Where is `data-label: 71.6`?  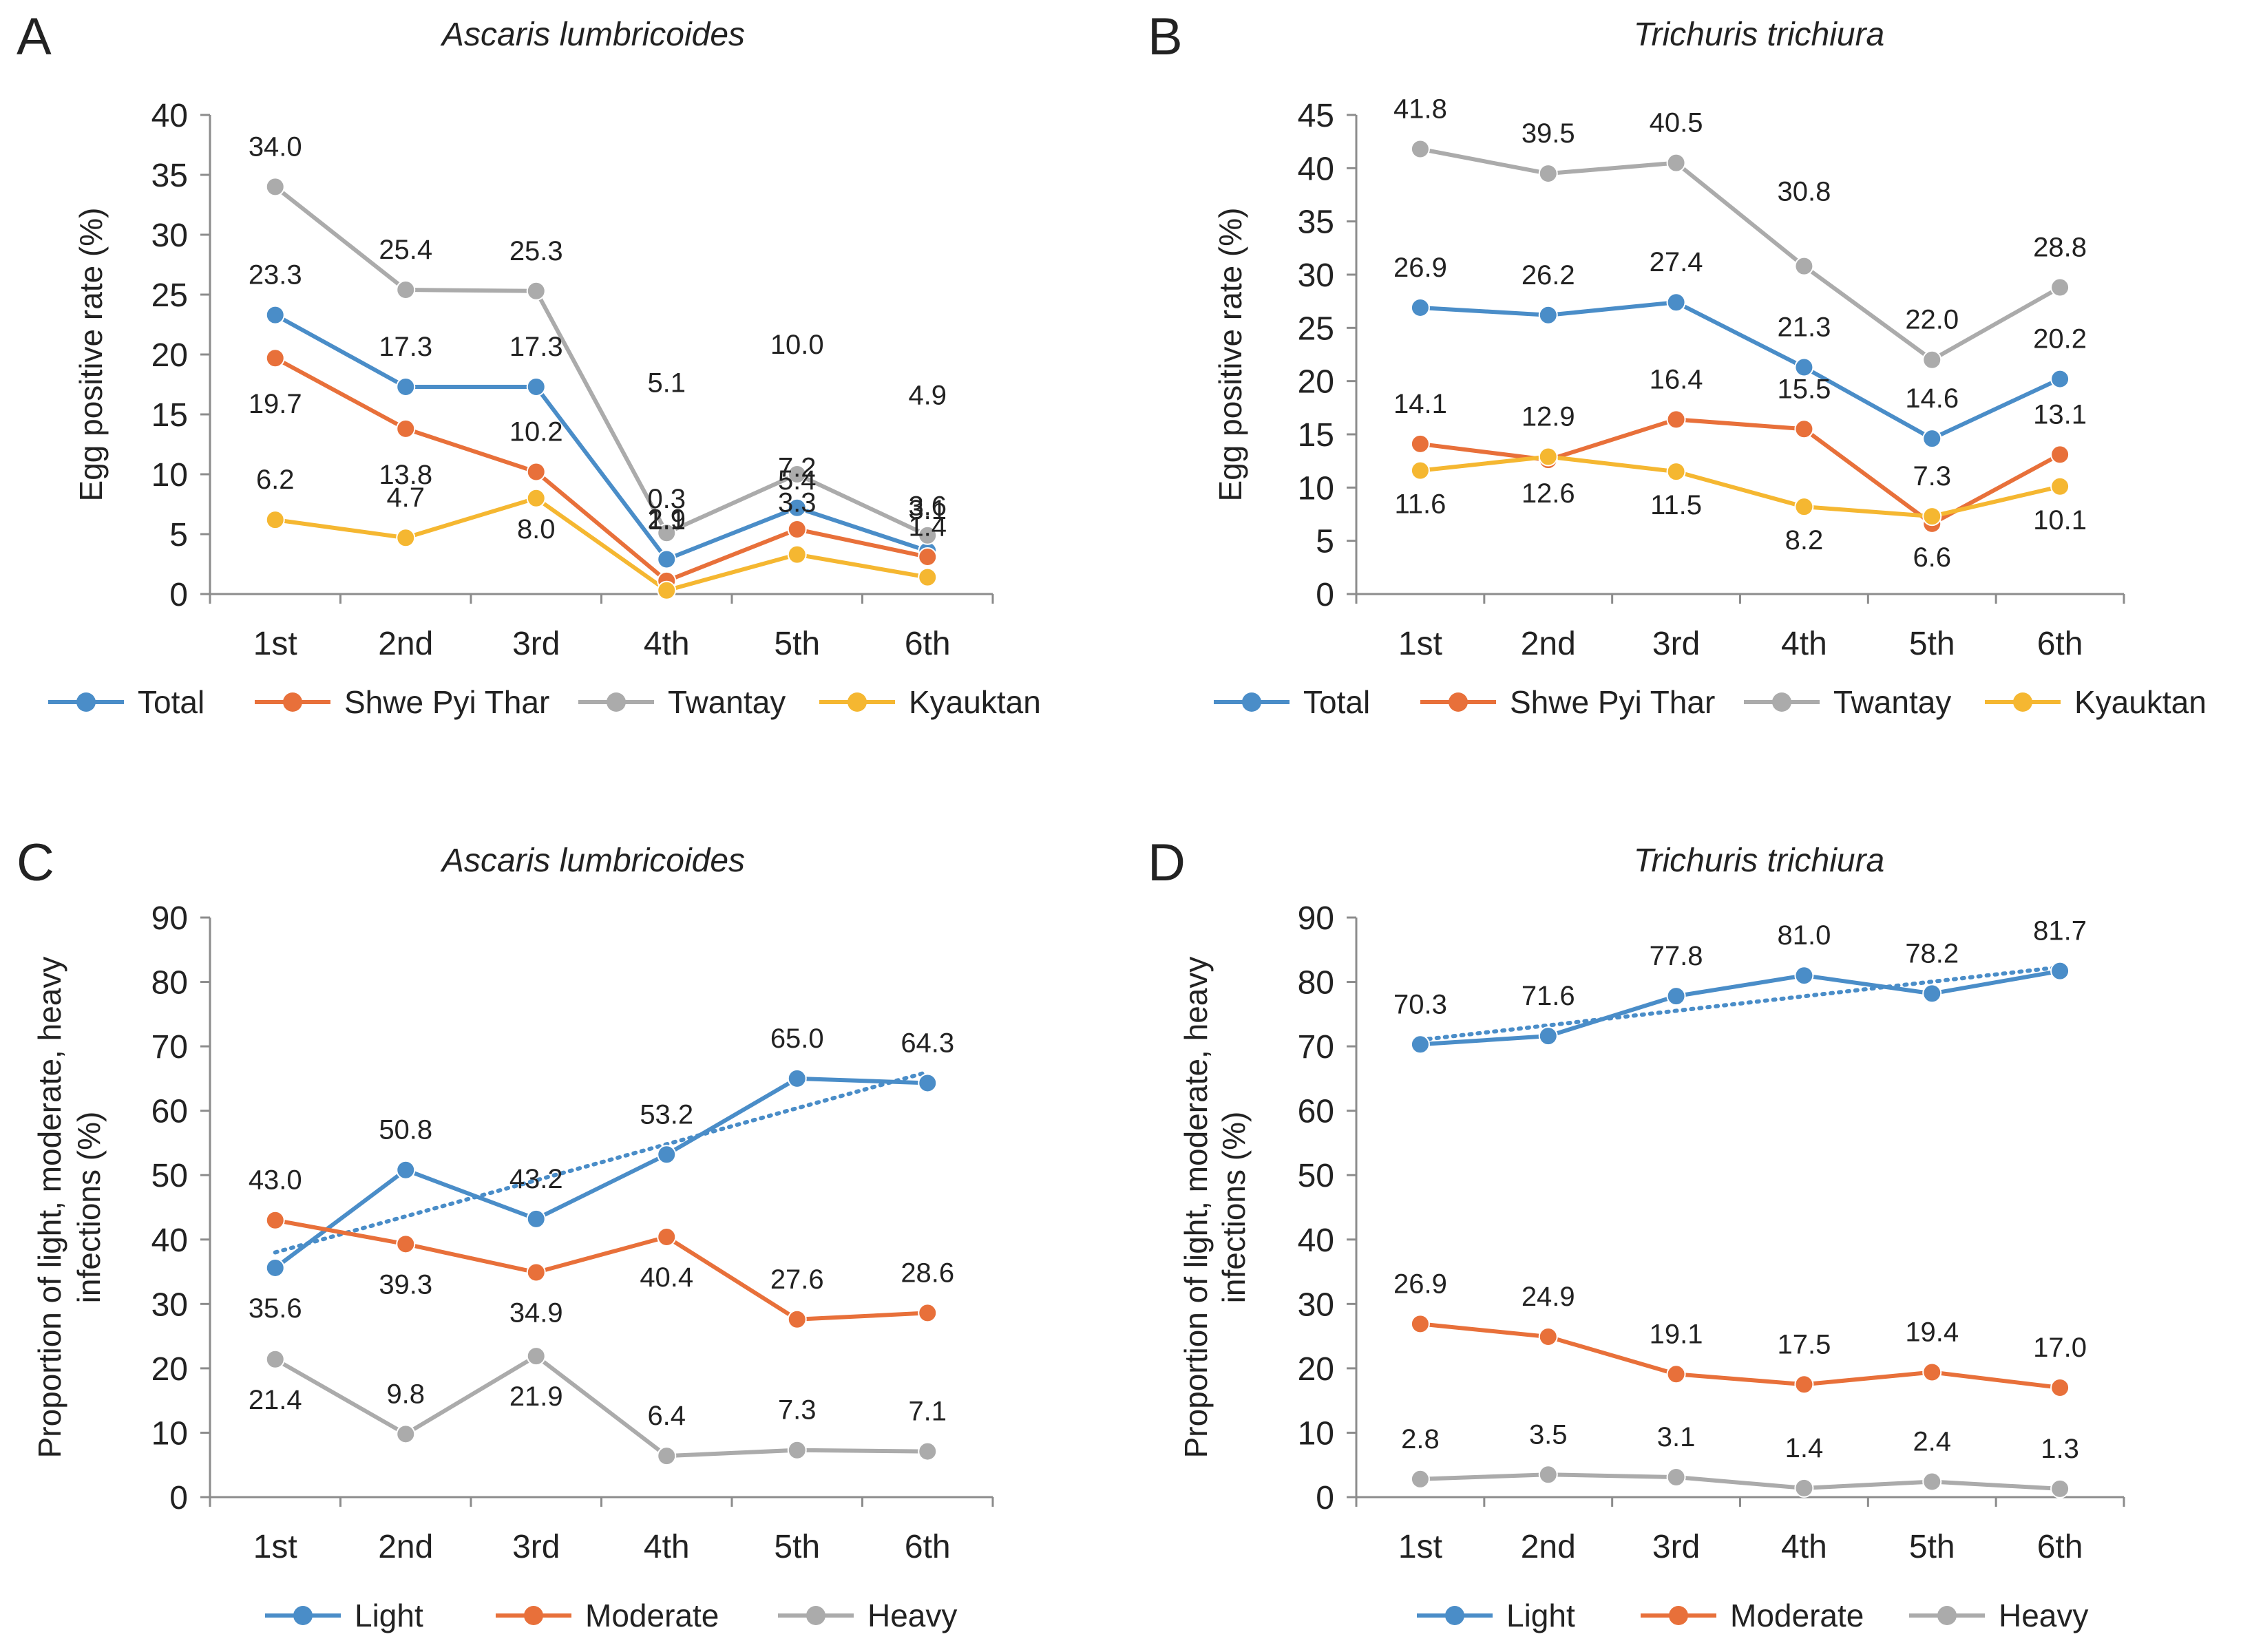 data-label: 71.6 is located at coordinates (1548, 996).